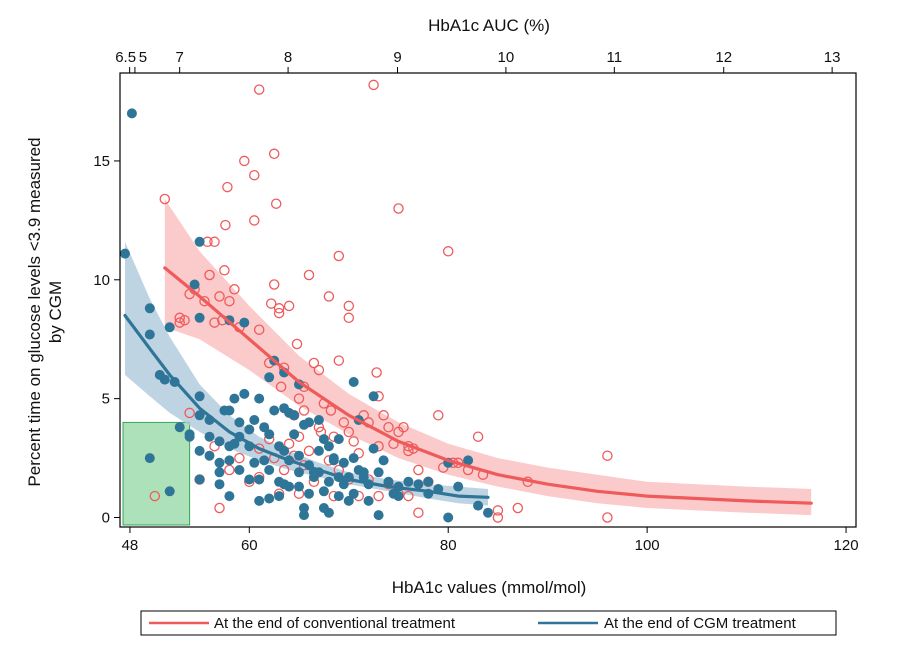 This screenshot has height=650, width=899. Describe the element at coordinates (489, 587) in the screenshot. I see `x-axis-title: HbA1c values (mmol/mol)` at that location.